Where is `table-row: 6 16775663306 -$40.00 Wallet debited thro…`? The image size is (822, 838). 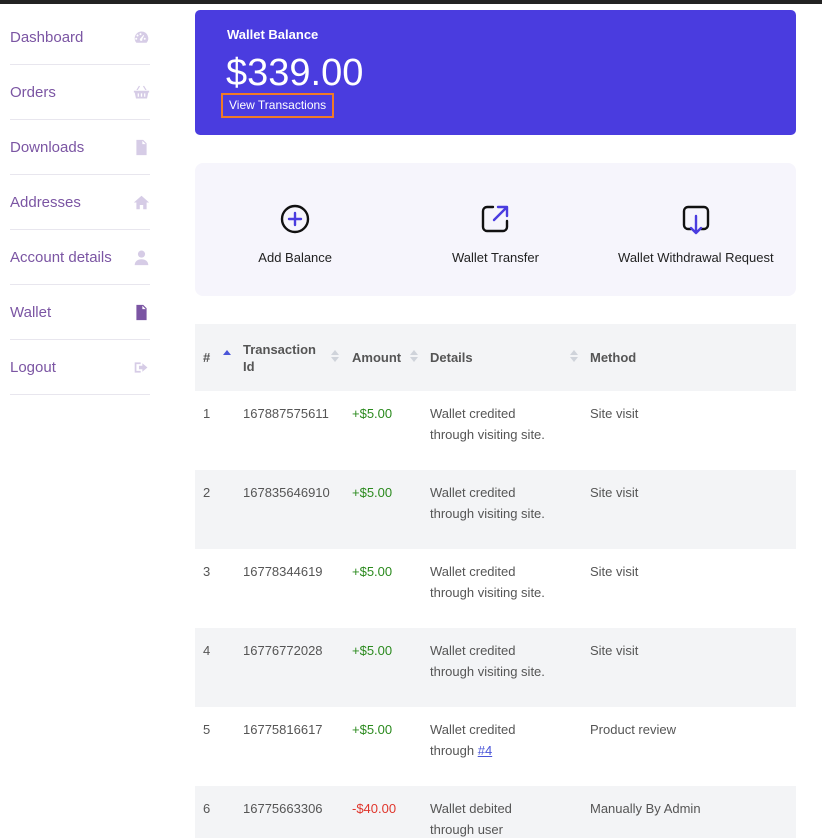
table-row: 6 16775663306 -$40.00 Wallet debited thro… is located at coordinates (495, 812).